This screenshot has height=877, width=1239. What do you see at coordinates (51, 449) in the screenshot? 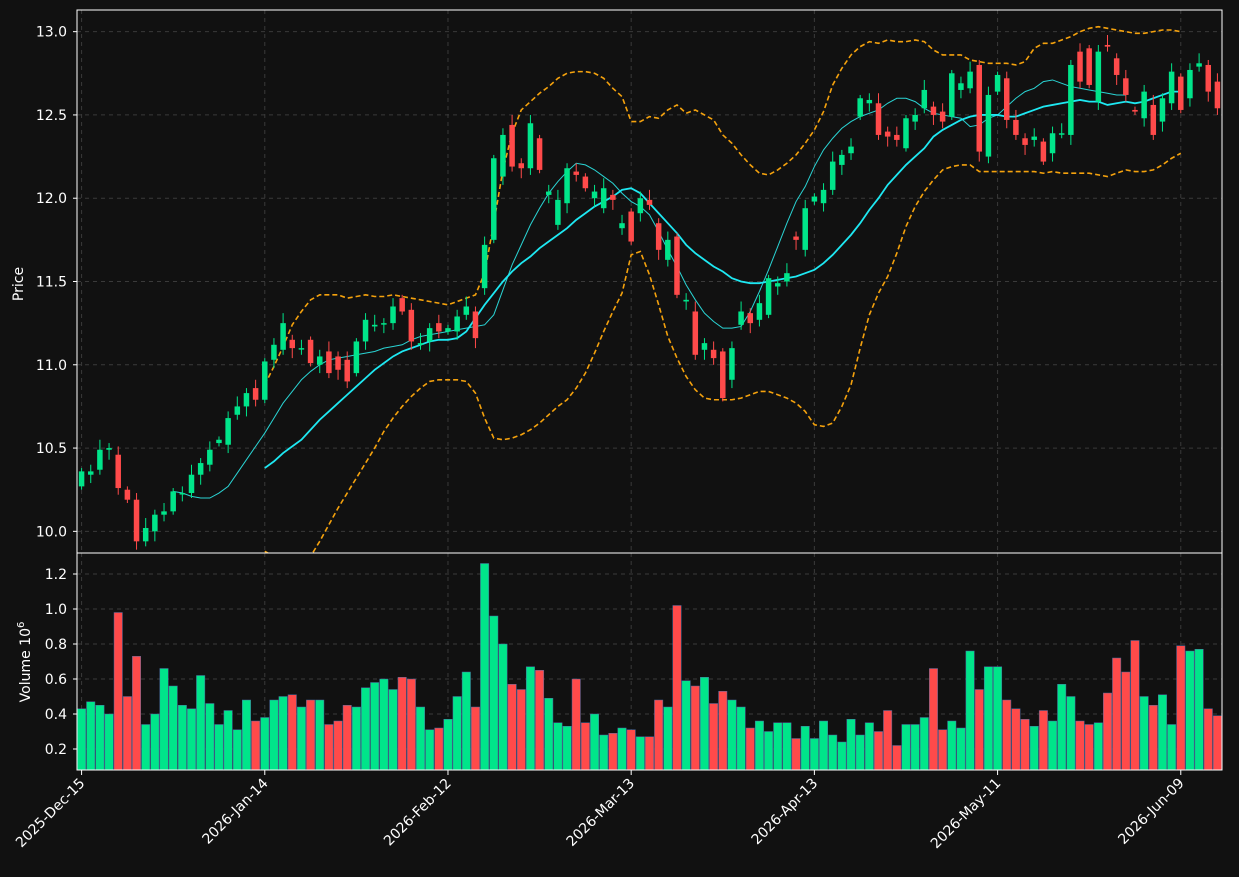
I see `price-tick-label: 10.5` at bounding box center [51, 449].